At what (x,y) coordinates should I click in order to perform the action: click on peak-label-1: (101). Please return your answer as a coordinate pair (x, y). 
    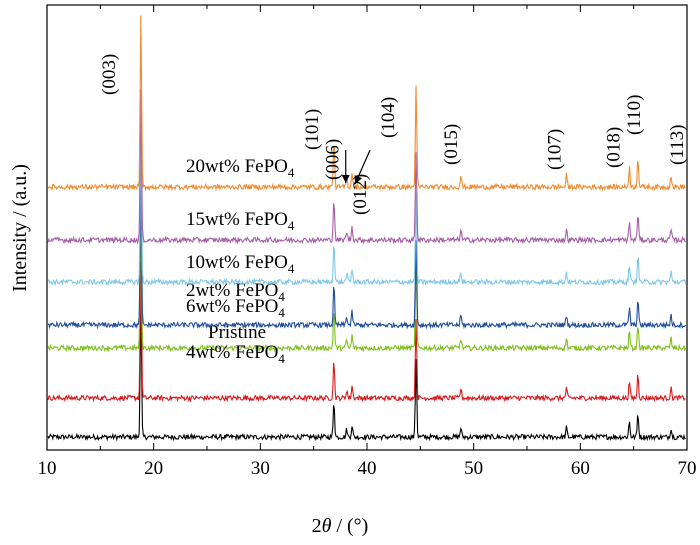
    Looking at the image, I should click on (312, 129).